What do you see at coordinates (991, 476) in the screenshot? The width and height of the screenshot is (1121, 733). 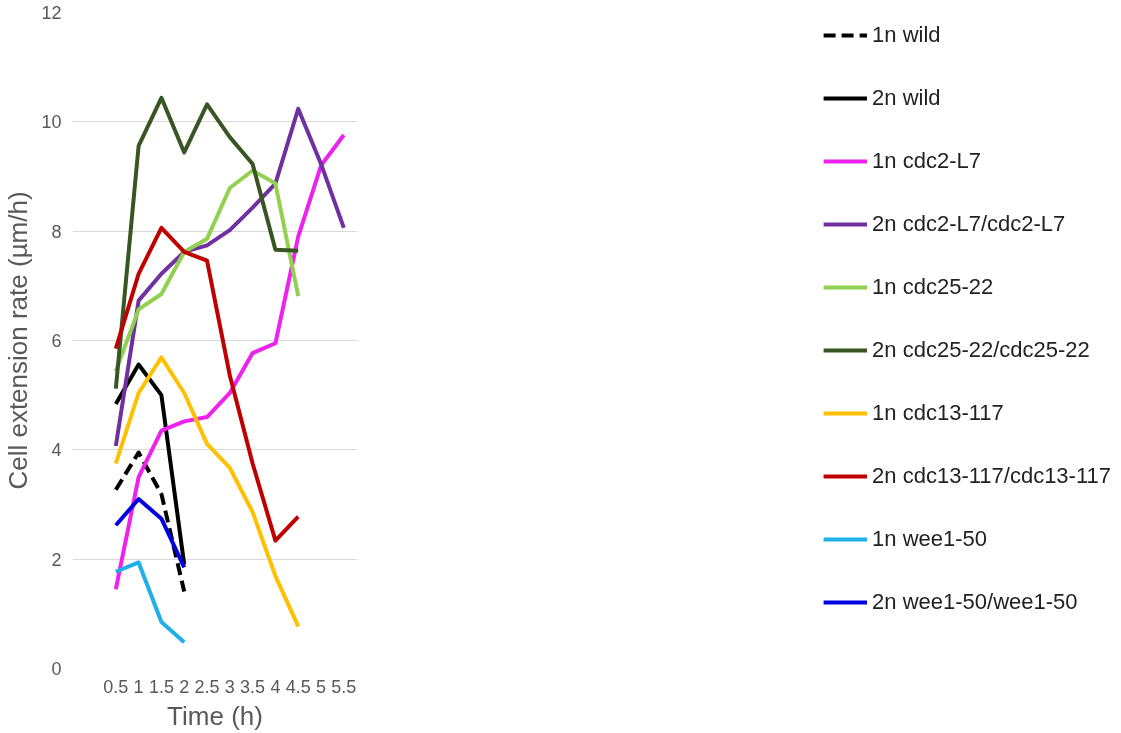 I see `legend-label: 2n cdc13-117/cdc13-117` at bounding box center [991, 476].